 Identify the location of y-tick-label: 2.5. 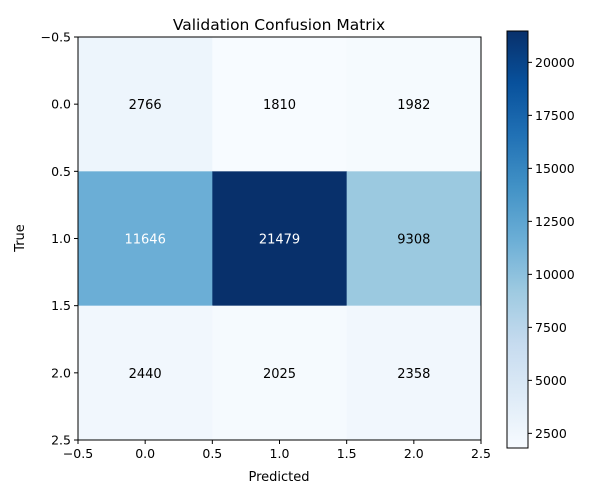
(61, 440).